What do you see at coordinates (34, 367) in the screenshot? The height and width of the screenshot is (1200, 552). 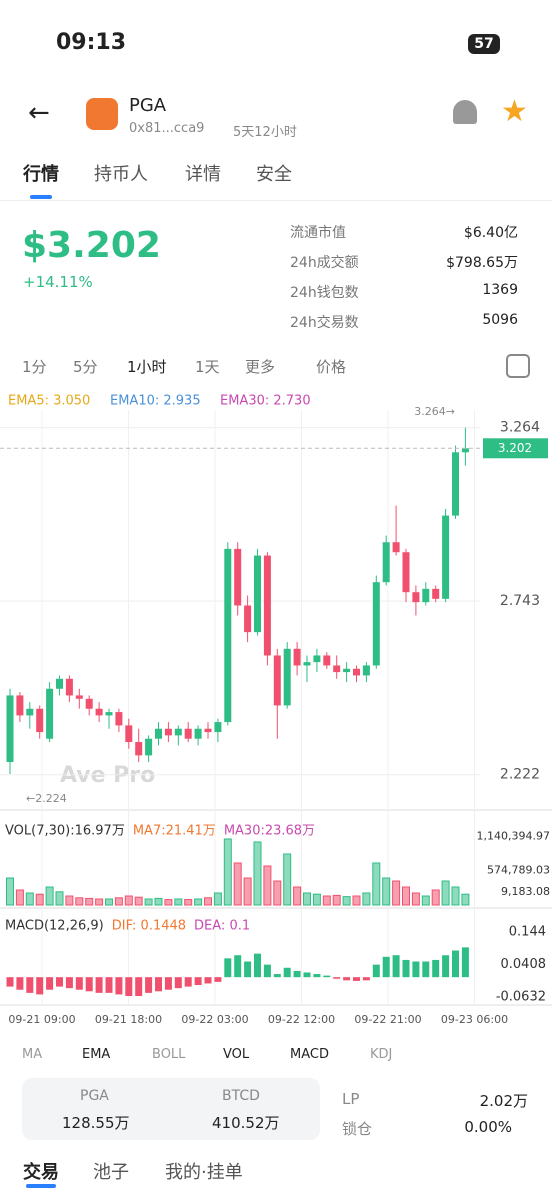 I see `interval: 1分` at bounding box center [34, 367].